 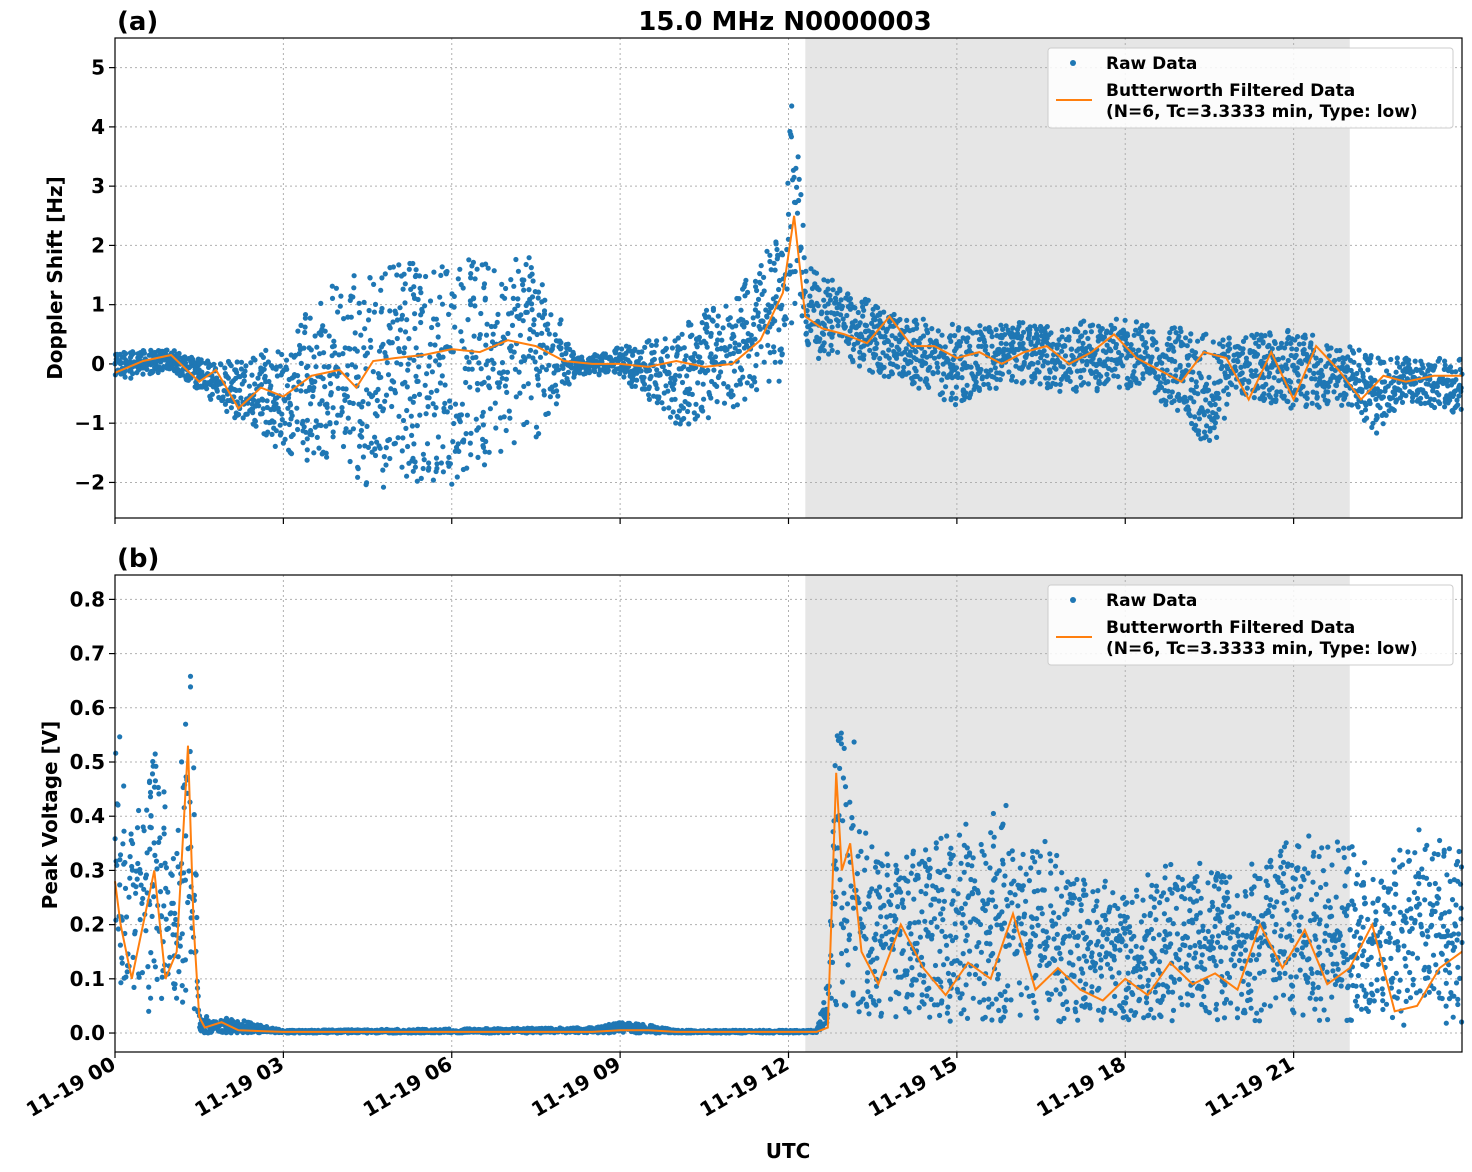 I want to click on y-tick-label: 4, so click(x=98, y=127).